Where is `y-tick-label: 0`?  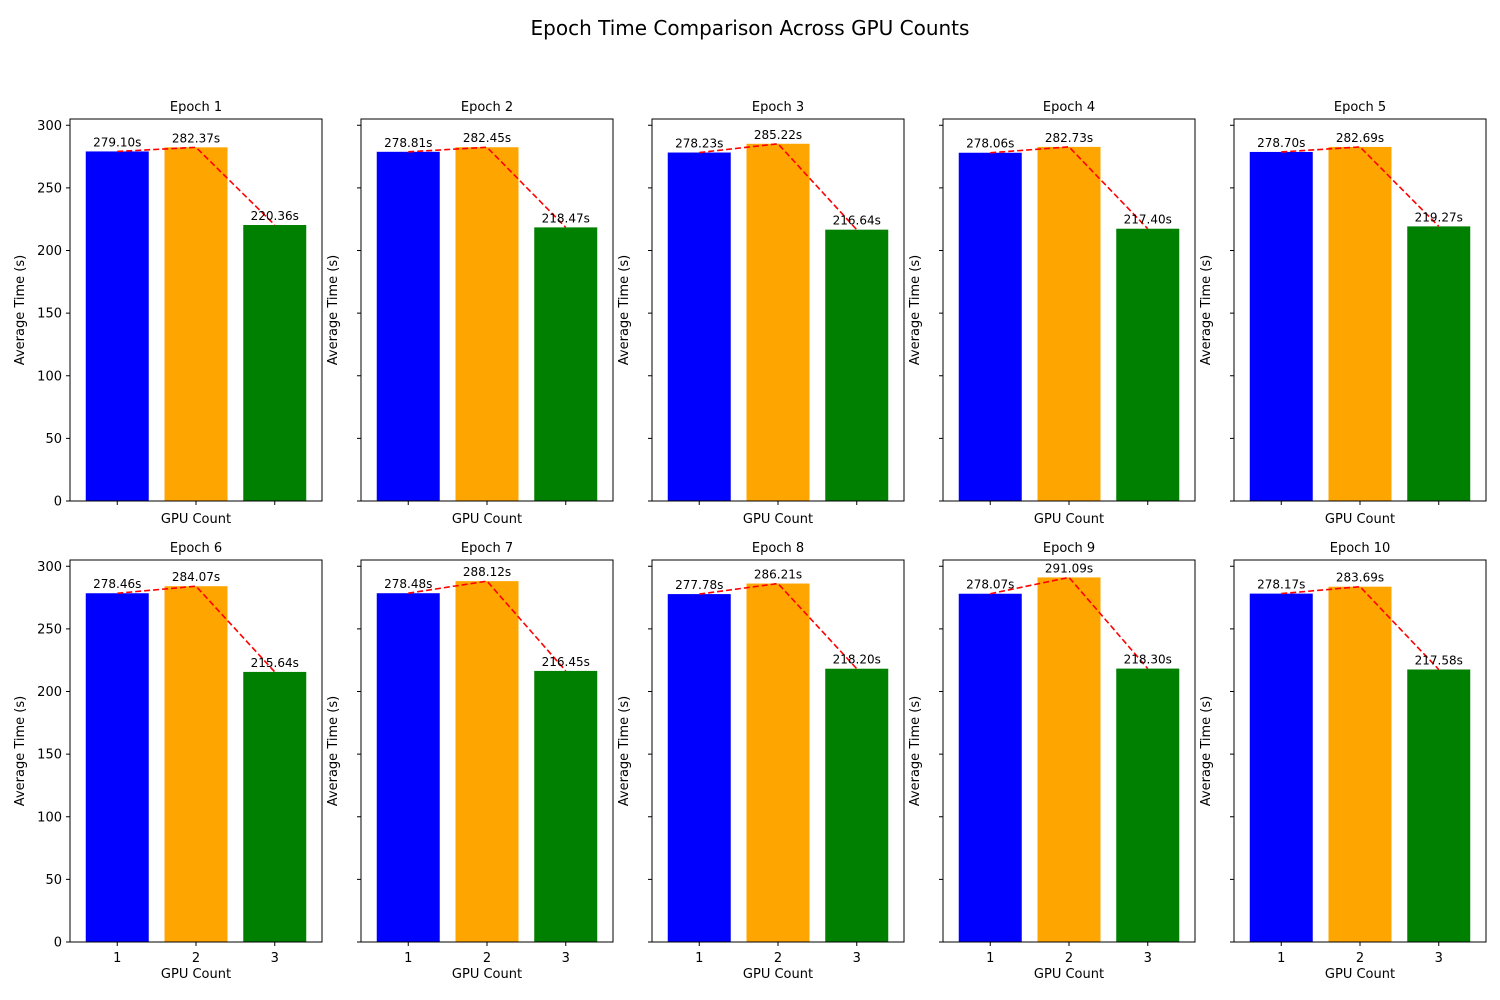
y-tick-label: 0 is located at coordinates (58, 502).